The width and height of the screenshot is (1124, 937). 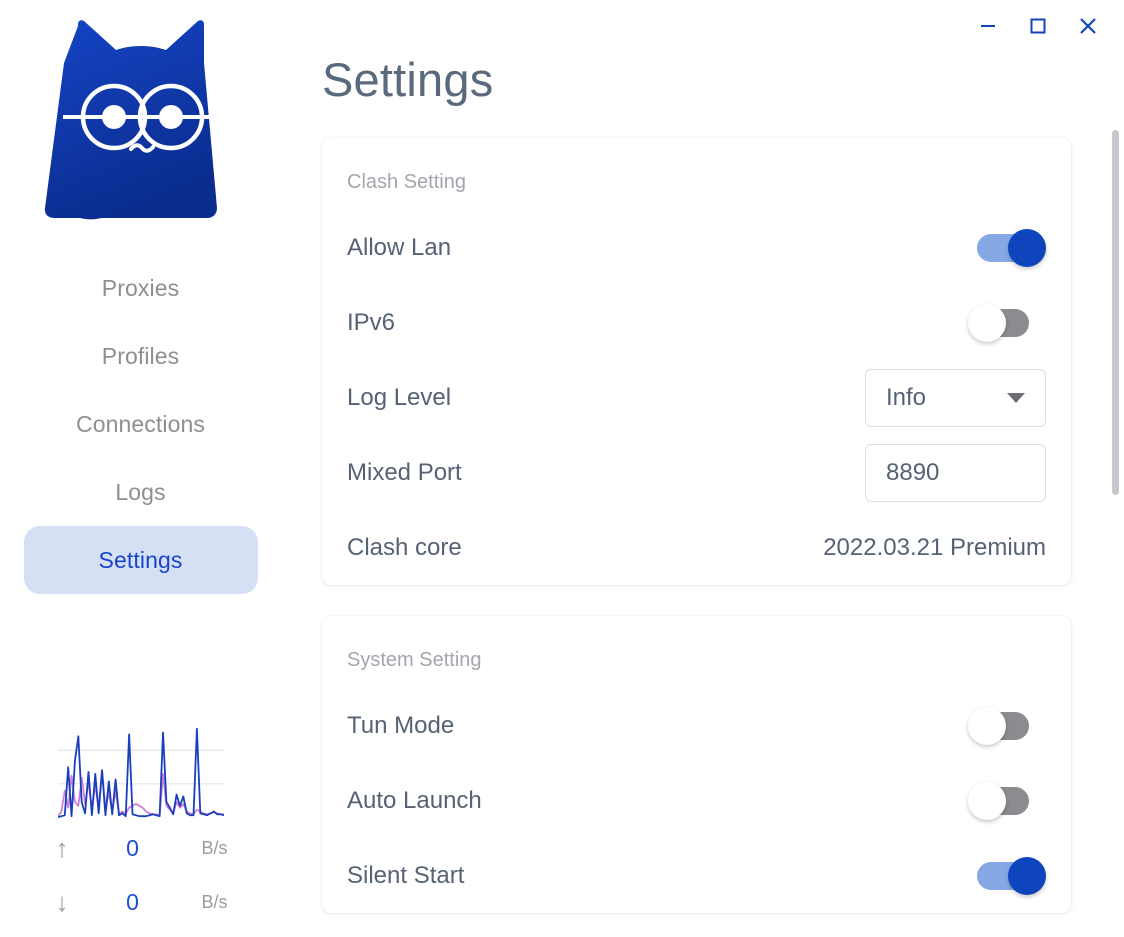 What do you see at coordinates (132, 847) in the screenshot?
I see `upload-speed-value: 0` at bounding box center [132, 847].